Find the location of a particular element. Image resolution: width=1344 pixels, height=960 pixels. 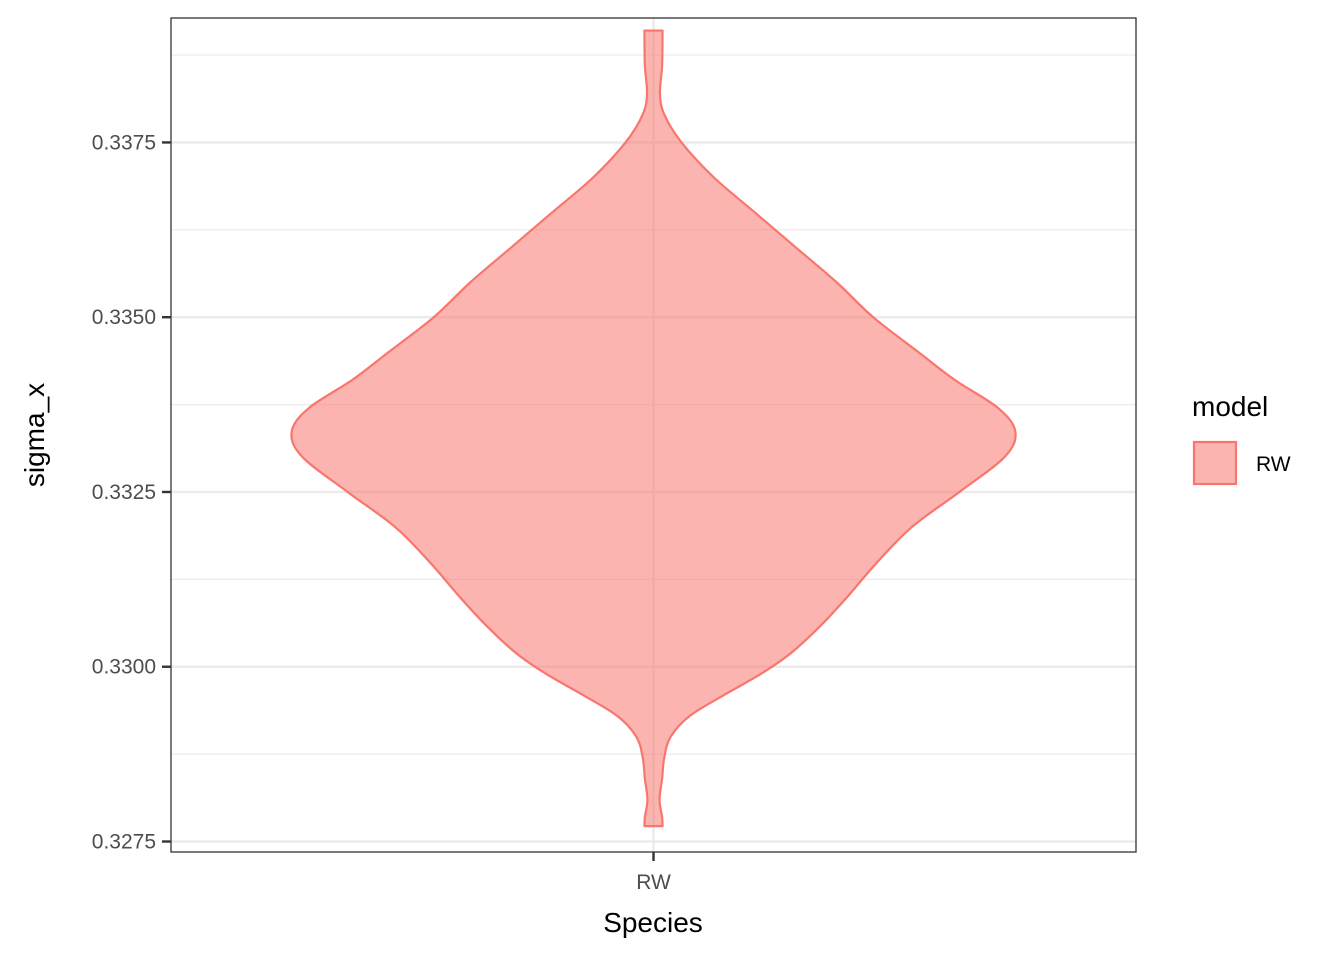

y-tick-label: 0.3350 is located at coordinates (124, 317).